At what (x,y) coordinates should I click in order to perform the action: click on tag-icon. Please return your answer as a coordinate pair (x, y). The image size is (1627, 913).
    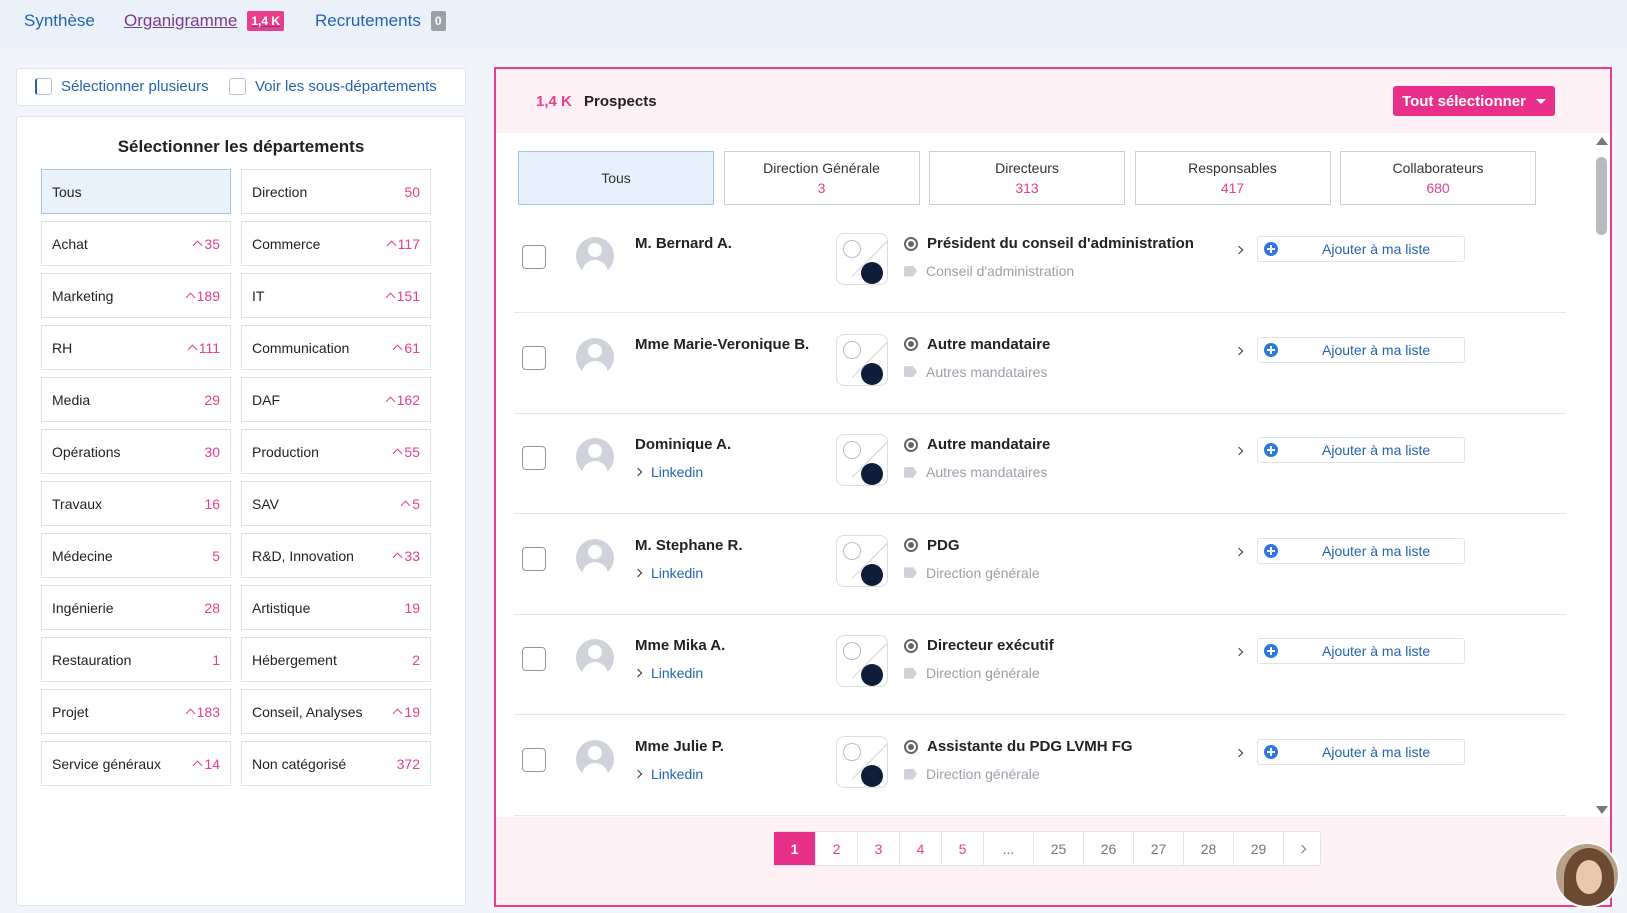
    Looking at the image, I should click on (910, 673).